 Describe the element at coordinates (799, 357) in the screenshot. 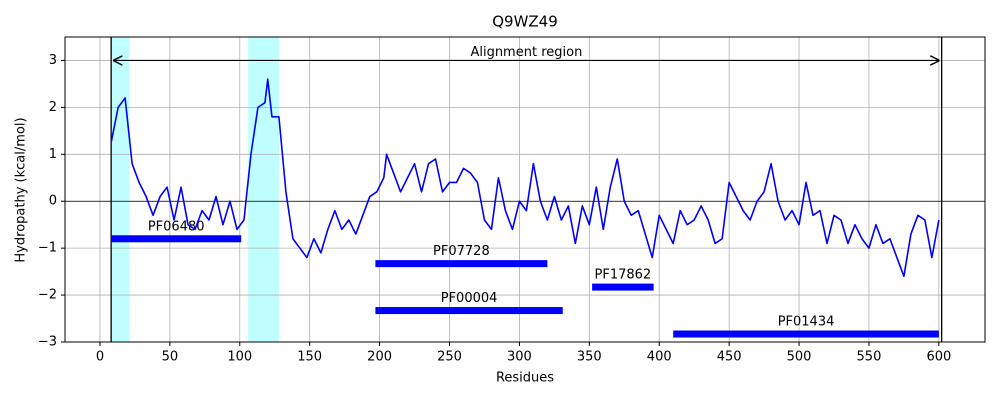

I see `x-tick-label: 500` at that location.